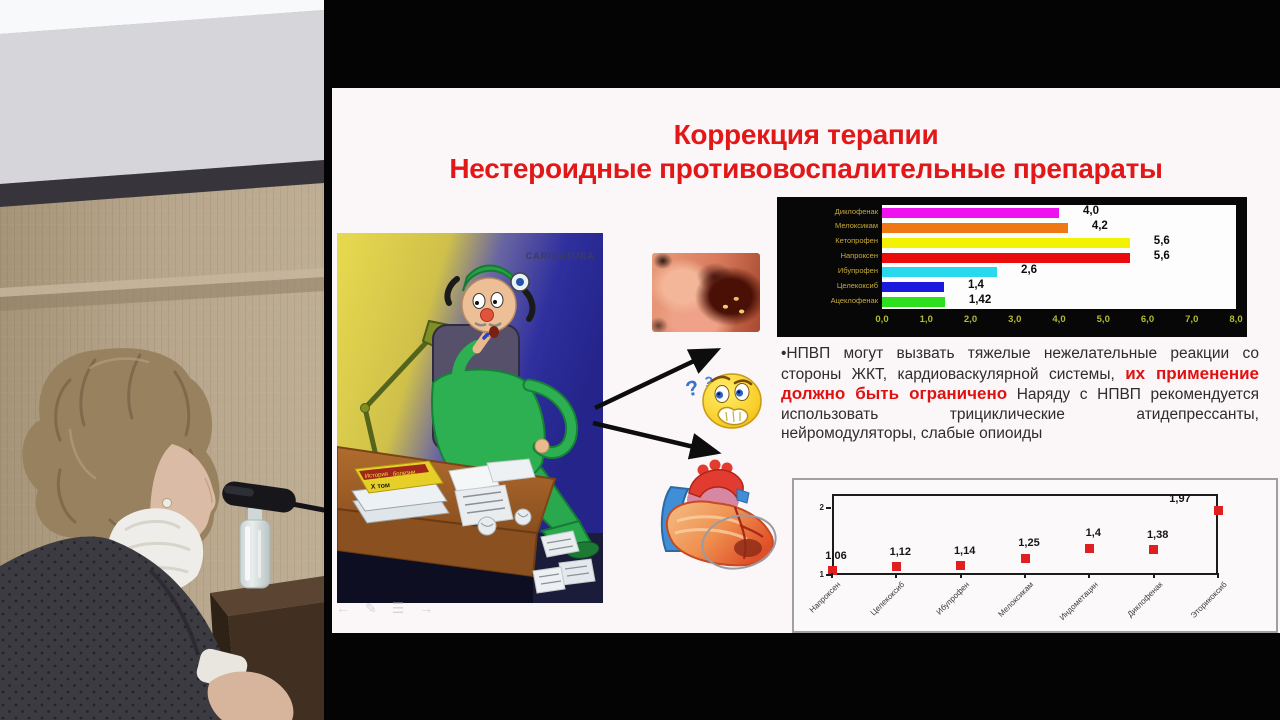  Describe the element at coordinates (1236, 319) in the screenshot. I see `bar-x-tick-label: 8,0` at that location.